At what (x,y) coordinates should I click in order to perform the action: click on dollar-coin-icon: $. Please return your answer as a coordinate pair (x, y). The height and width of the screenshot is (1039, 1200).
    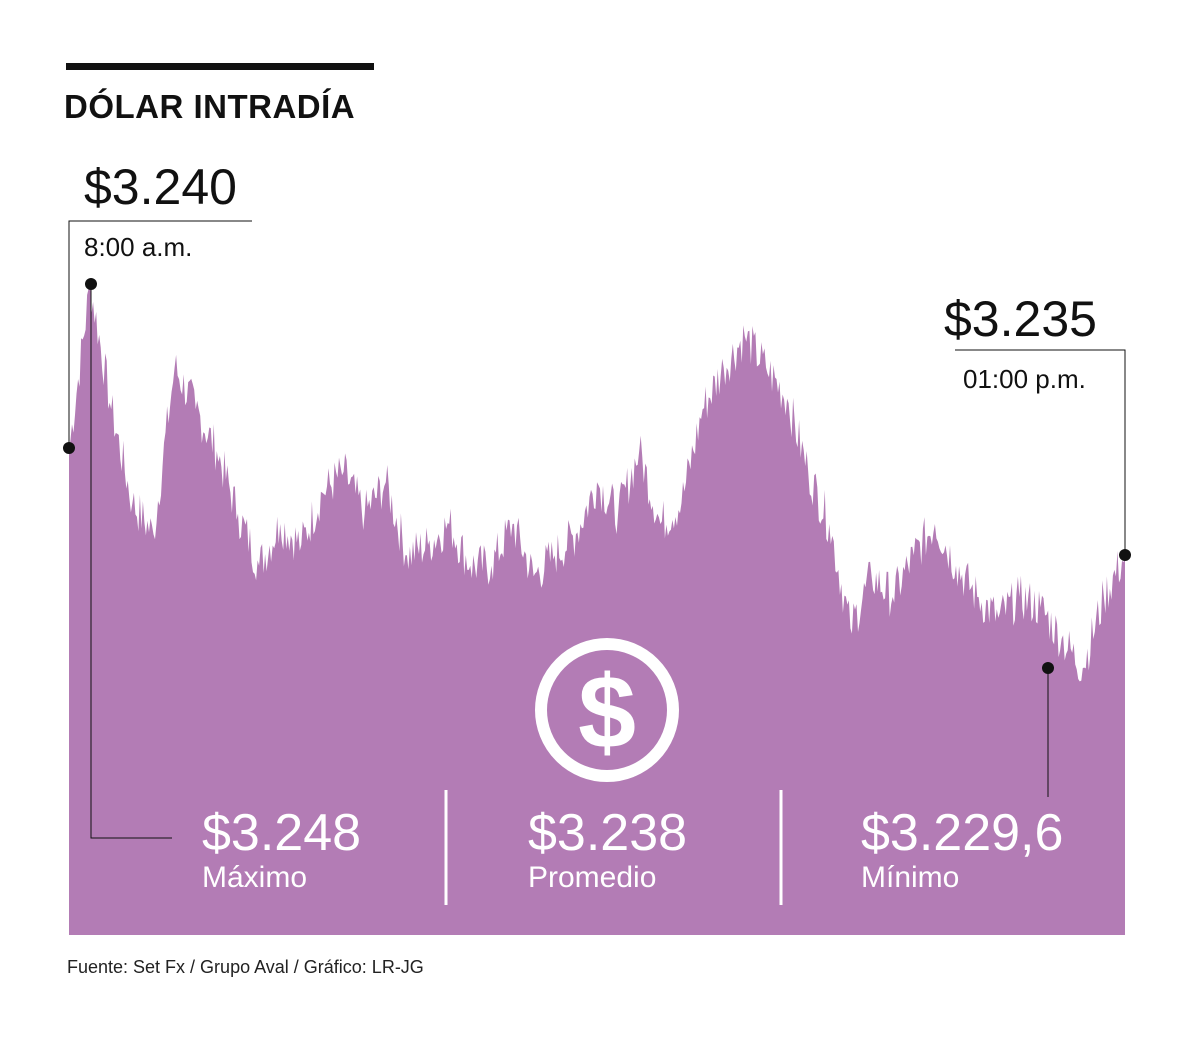
    Looking at the image, I should click on (607, 710).